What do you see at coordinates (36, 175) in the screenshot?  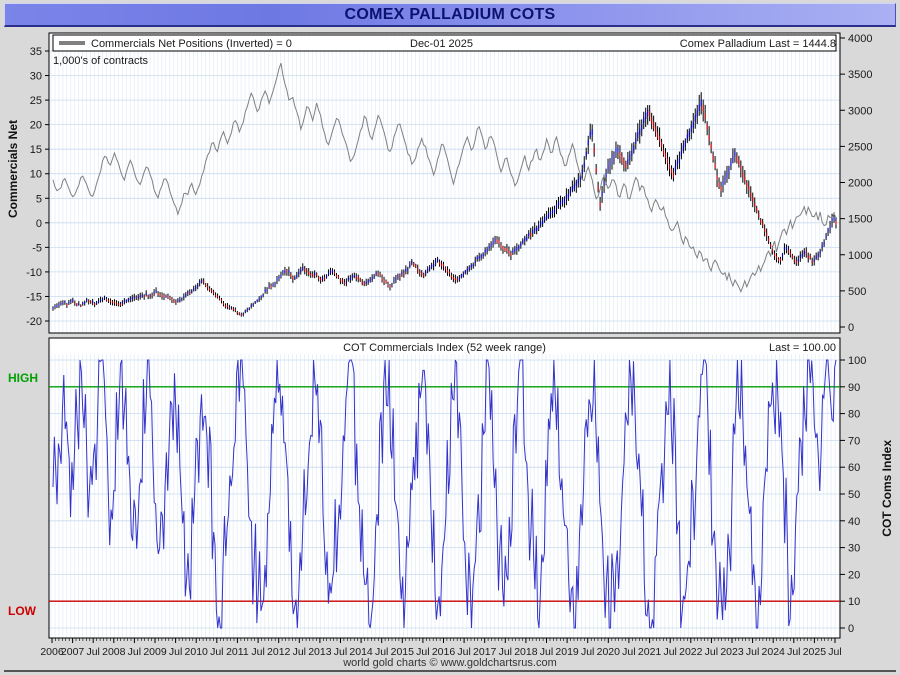 I see `top-left-tick: 10` at bounding box center [36, 175].